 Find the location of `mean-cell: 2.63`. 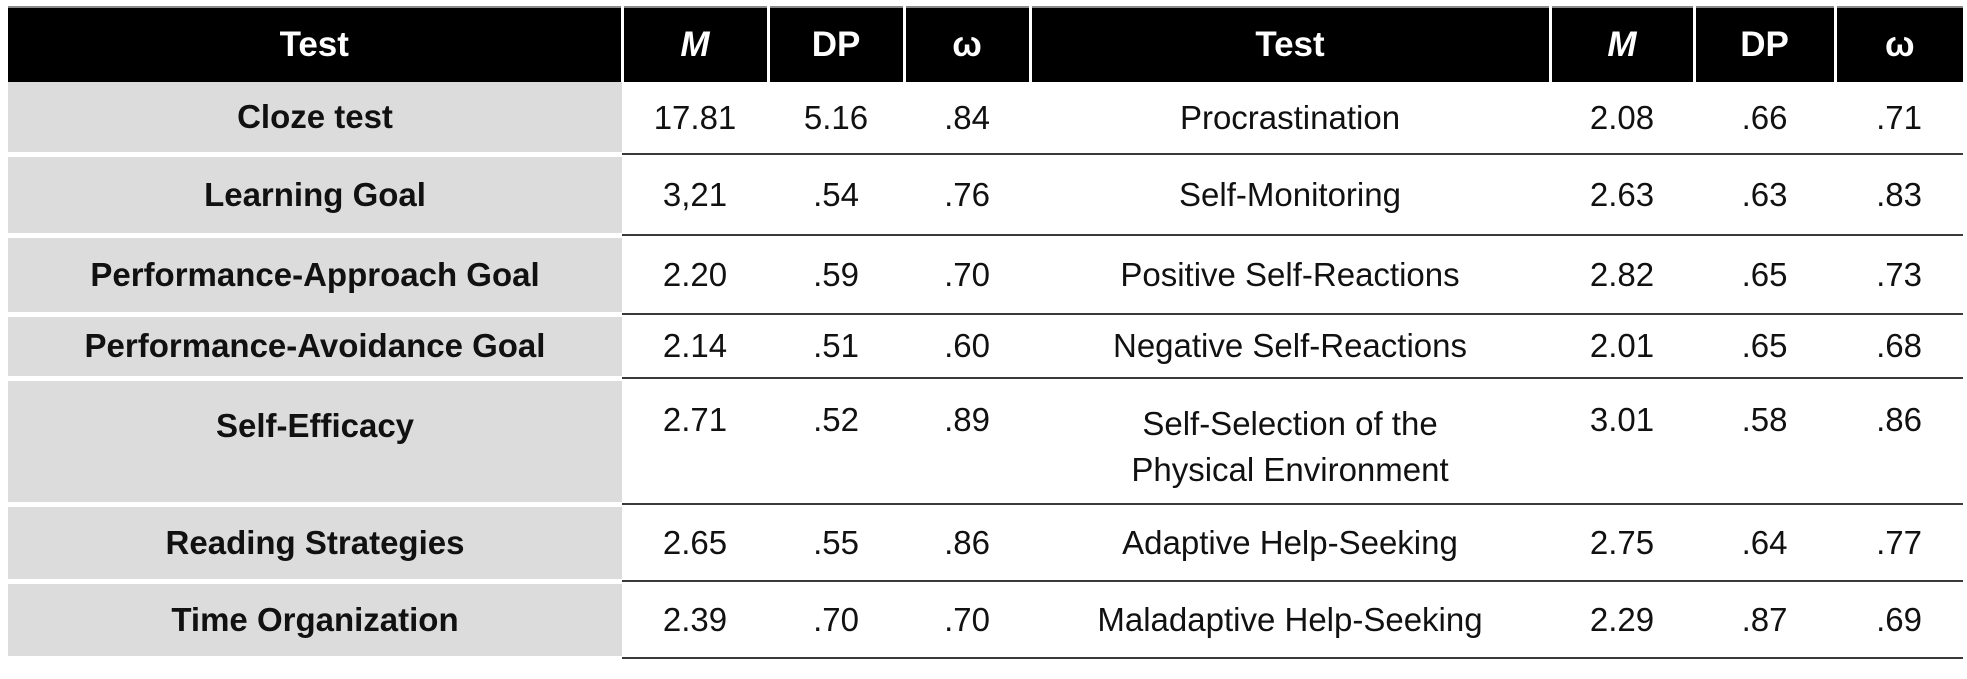

mean-cell: 2.63 is located at coordinates (1622, 195).